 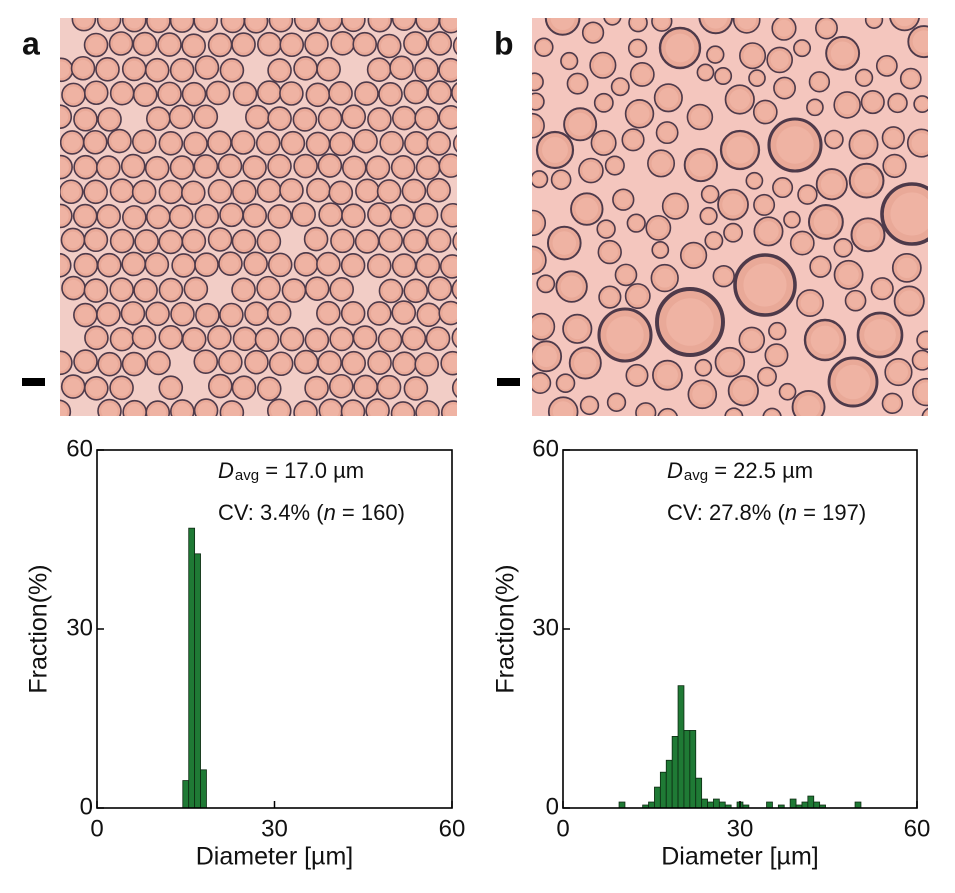 I want to click on x-tick-label: 60, so click(x=917, y=828).